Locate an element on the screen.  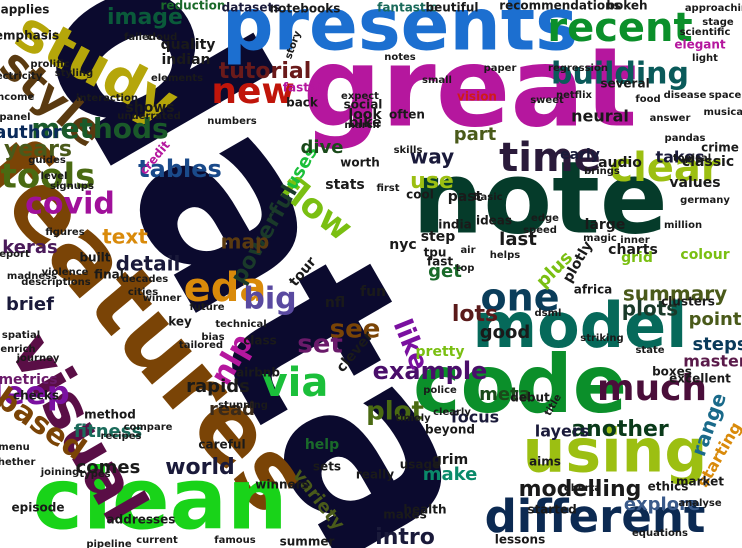
cloud-word-state: state is located at coordinates (649, 350).